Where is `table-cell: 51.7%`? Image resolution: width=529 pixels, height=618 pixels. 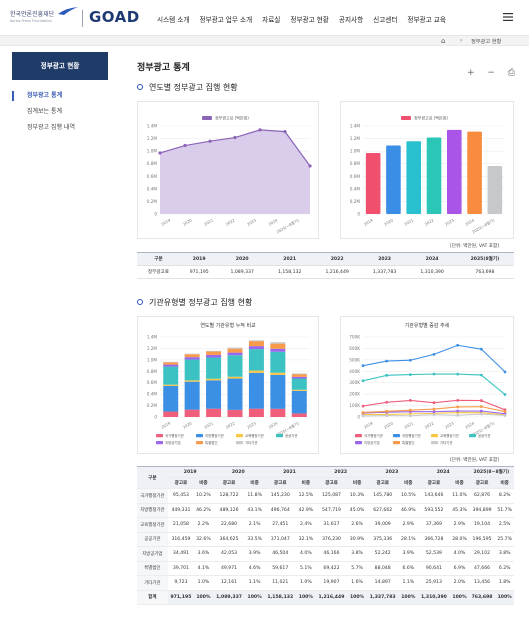 table-cell: 51.7% is located at coordinates (504, 510).